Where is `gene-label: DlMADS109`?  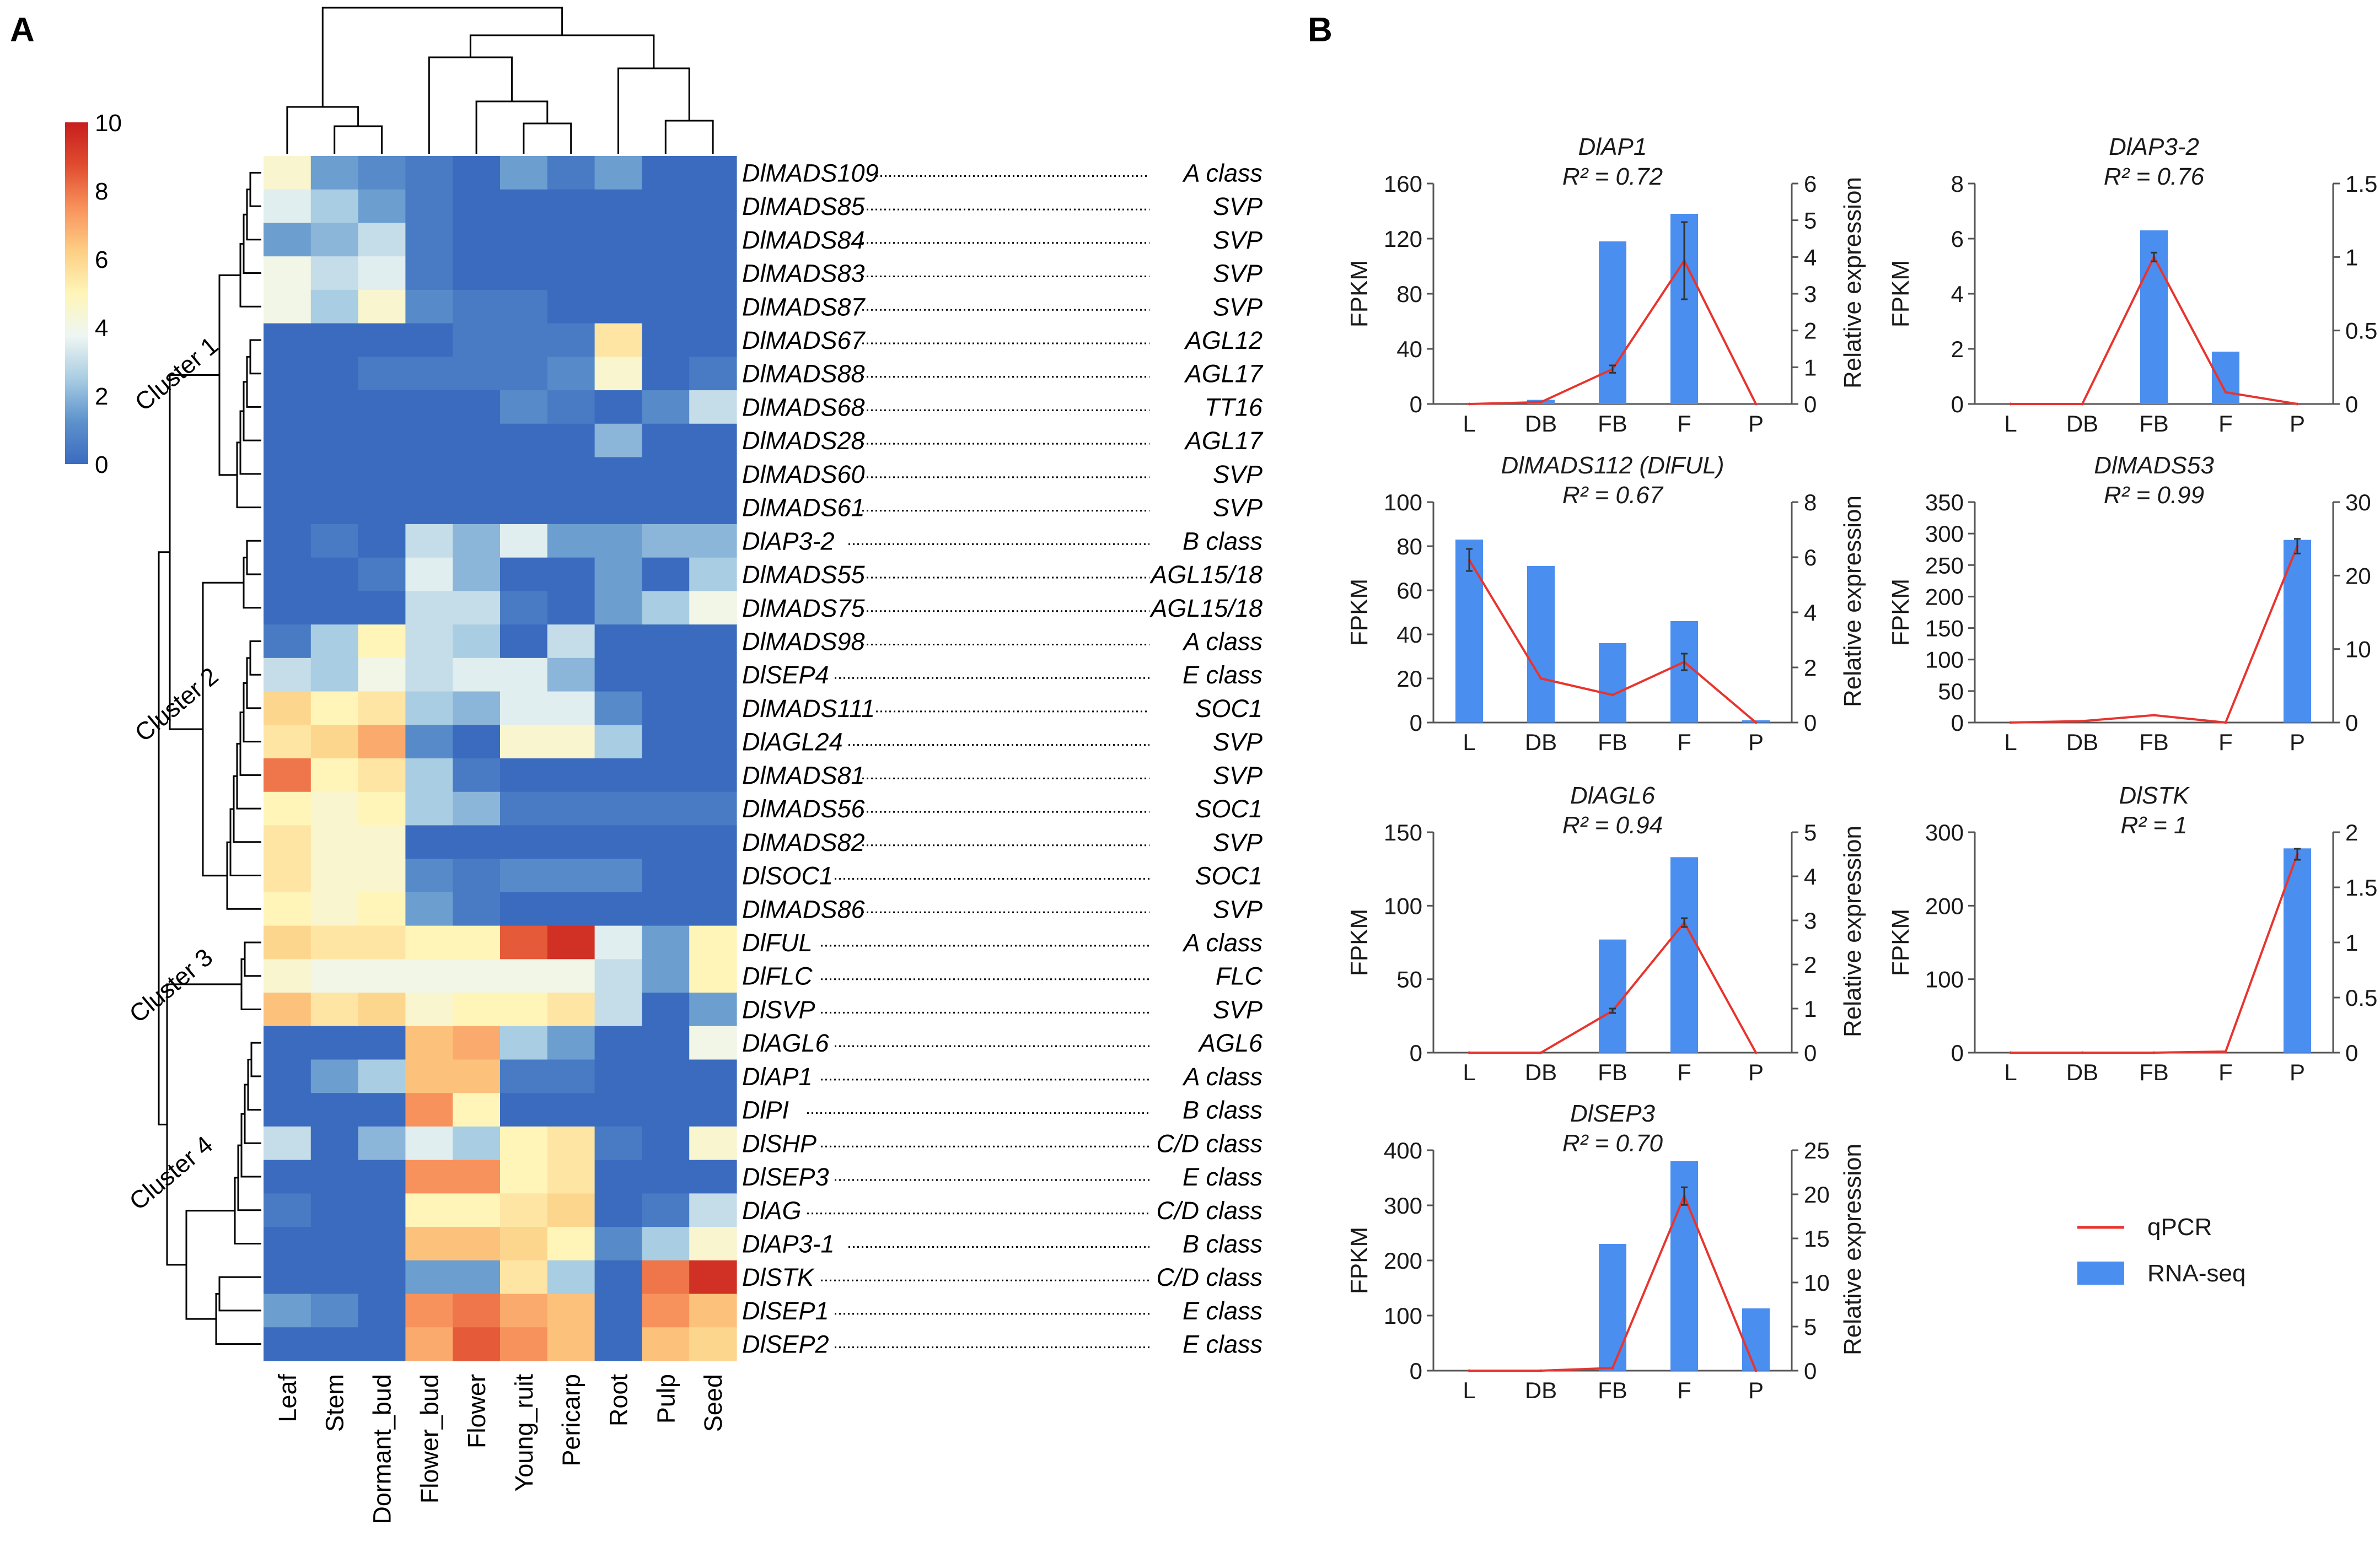 gene-label: DlMADS109 is located at coordinates (810, 173).